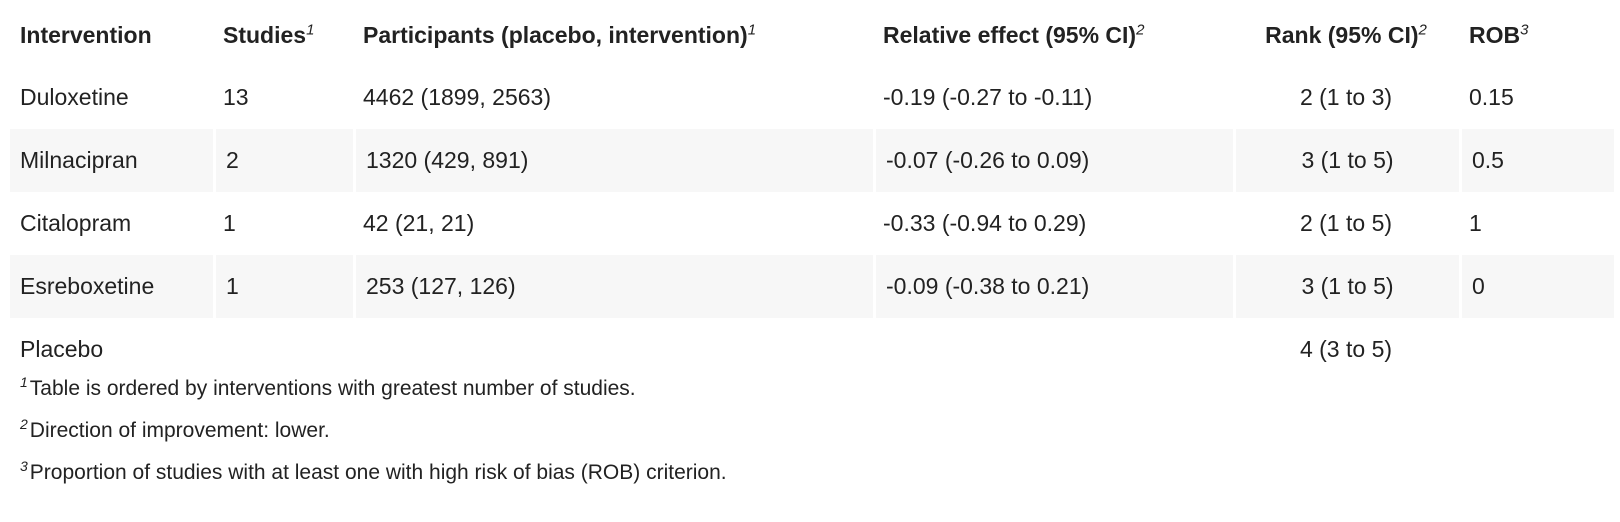 This screenshot has width=1620, height=522. What do you see at coordinates (560, 34) in the screenshot?
I see `header-participants: Participants (placebo, intervention)1` at bounding box center [560, 34].